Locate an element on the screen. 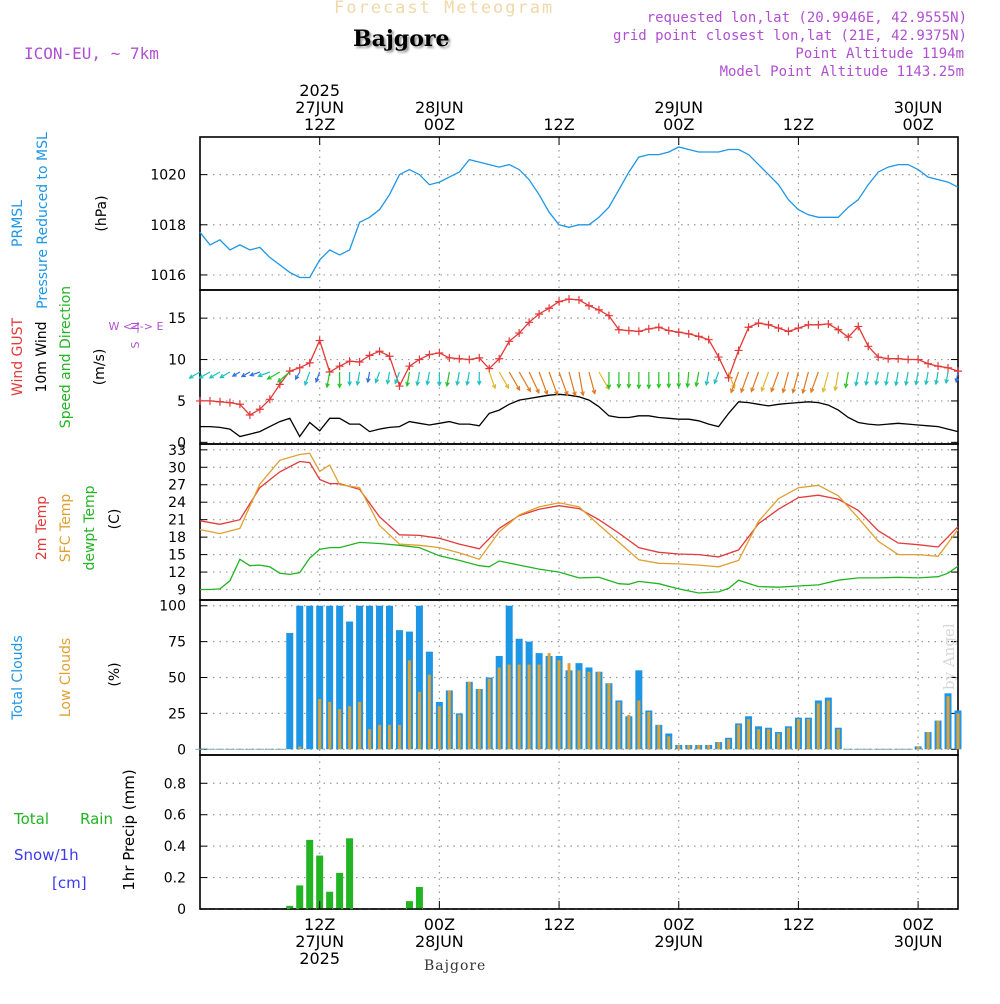 The width and height of the screenshot is (1000, 1004). y-tick-label: 12 is located at coordinates (177, 573).